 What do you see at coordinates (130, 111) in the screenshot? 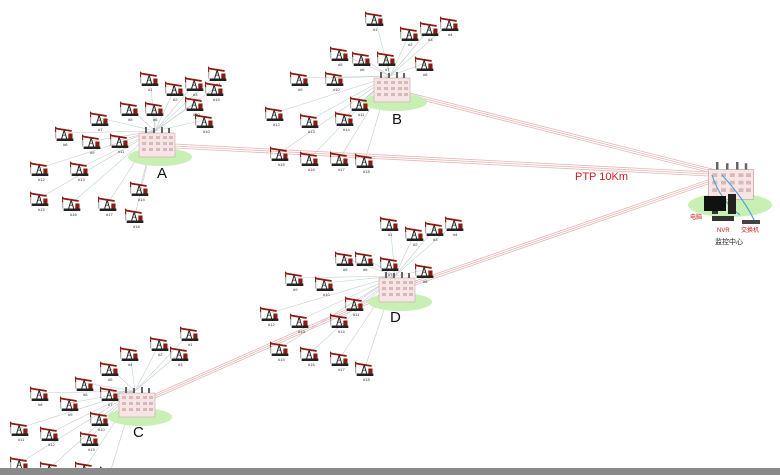
I see `pumpjack: #5` at bounding box center [130, 111].